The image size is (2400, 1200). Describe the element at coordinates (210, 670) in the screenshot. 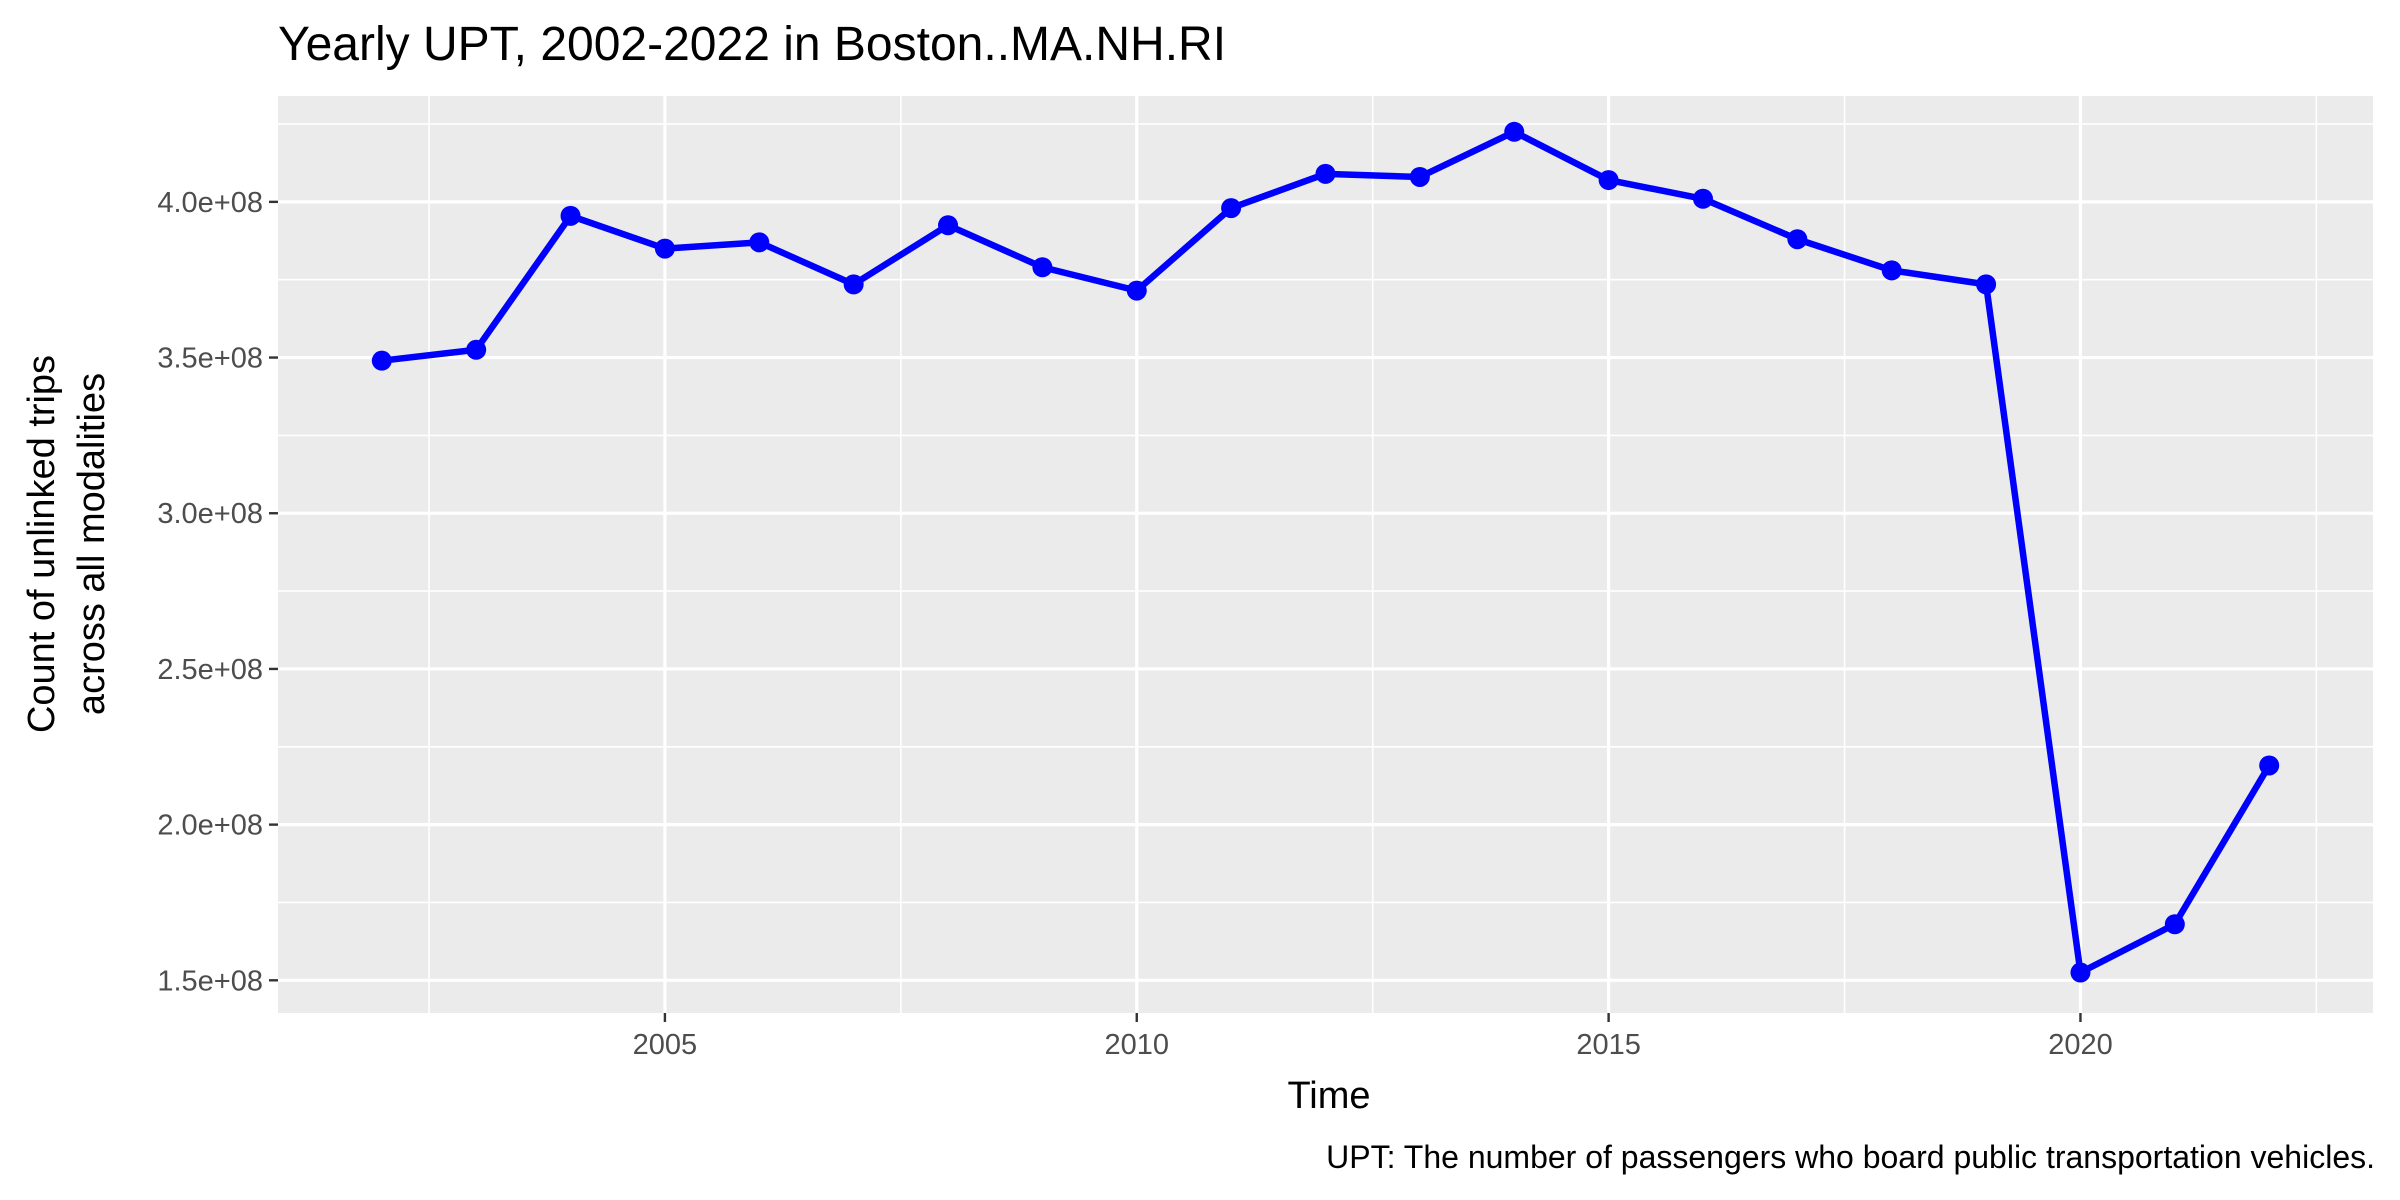

I see `y-axis-tick-label: 2.5e+08` at that location.